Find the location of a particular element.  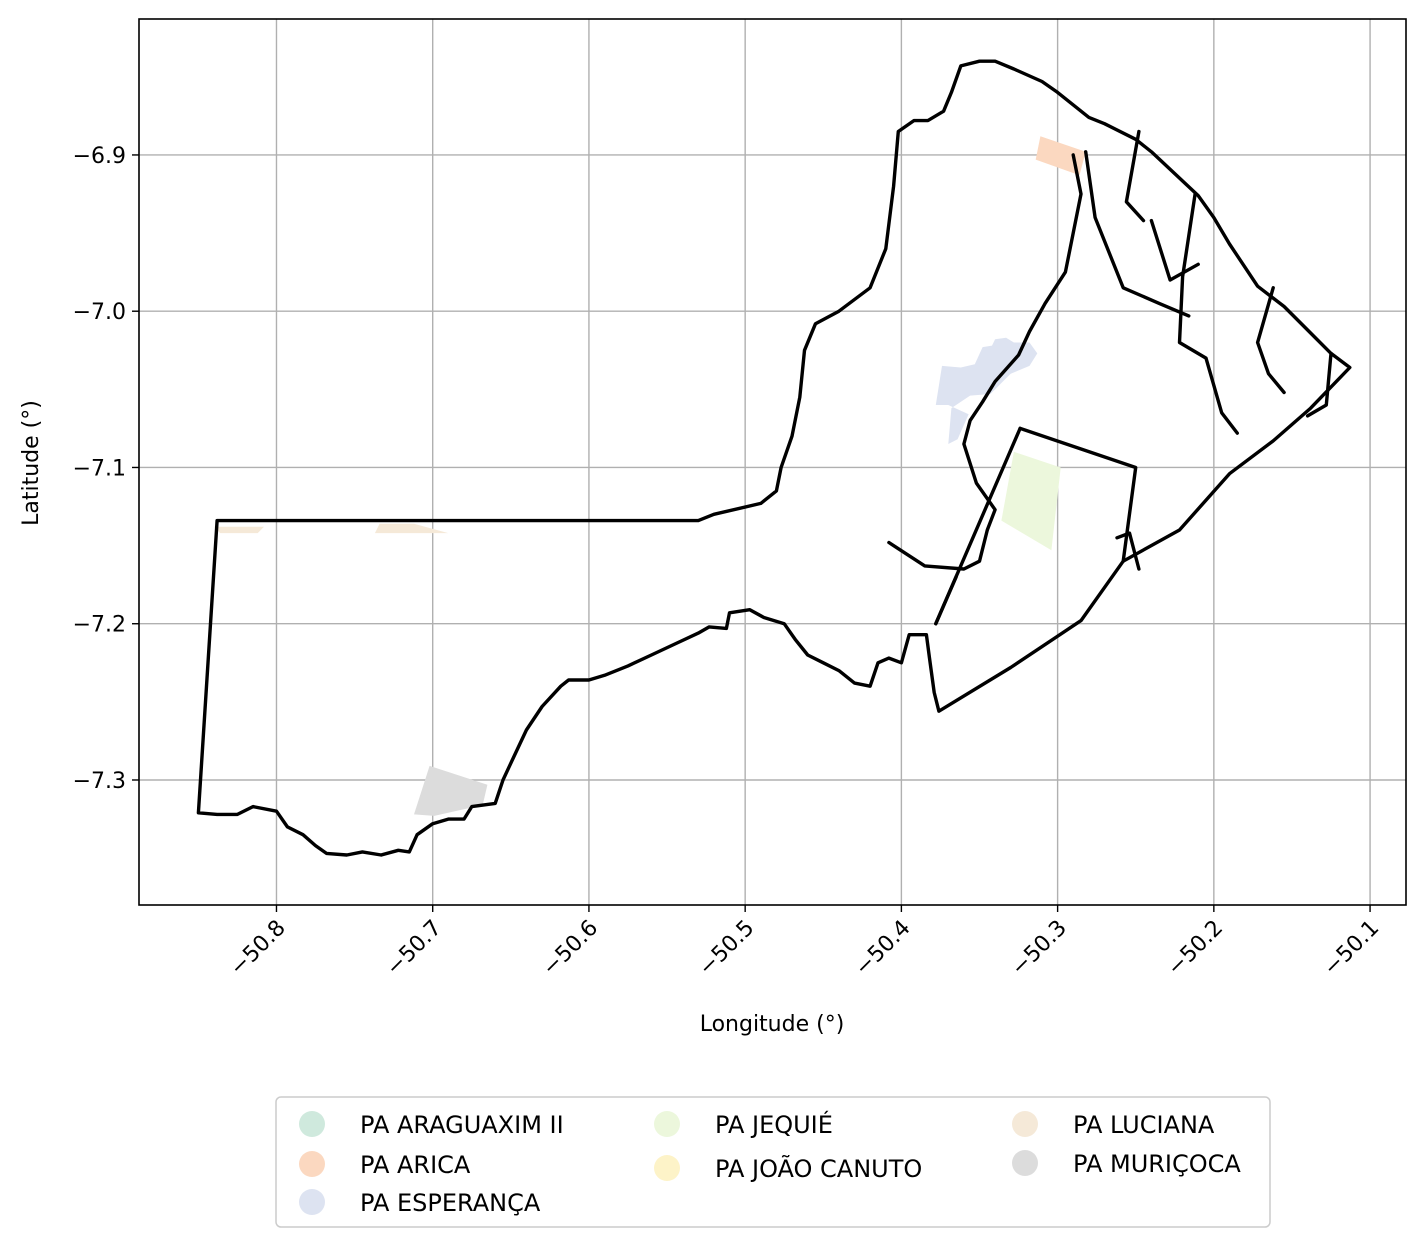

y-tick-label-2: −7.1 is located at coordinates (99, 468).